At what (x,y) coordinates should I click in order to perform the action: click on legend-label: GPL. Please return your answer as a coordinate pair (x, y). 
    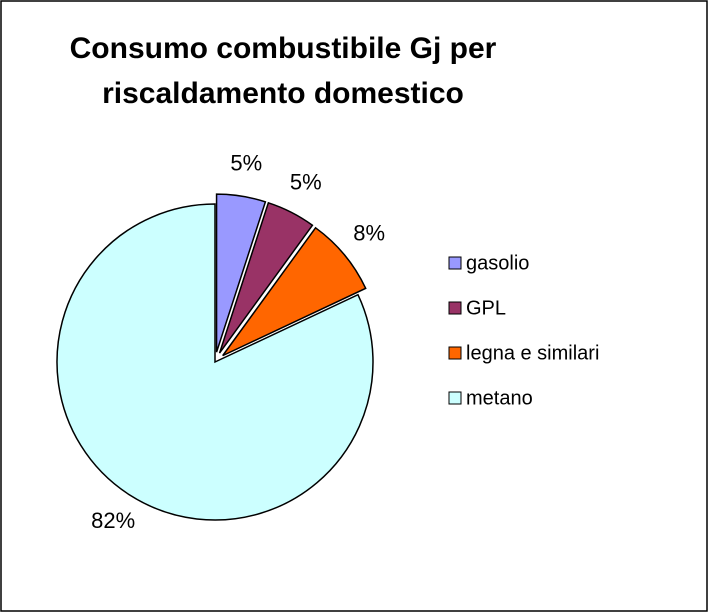
    Looking at the image, I should click on (486, 308).